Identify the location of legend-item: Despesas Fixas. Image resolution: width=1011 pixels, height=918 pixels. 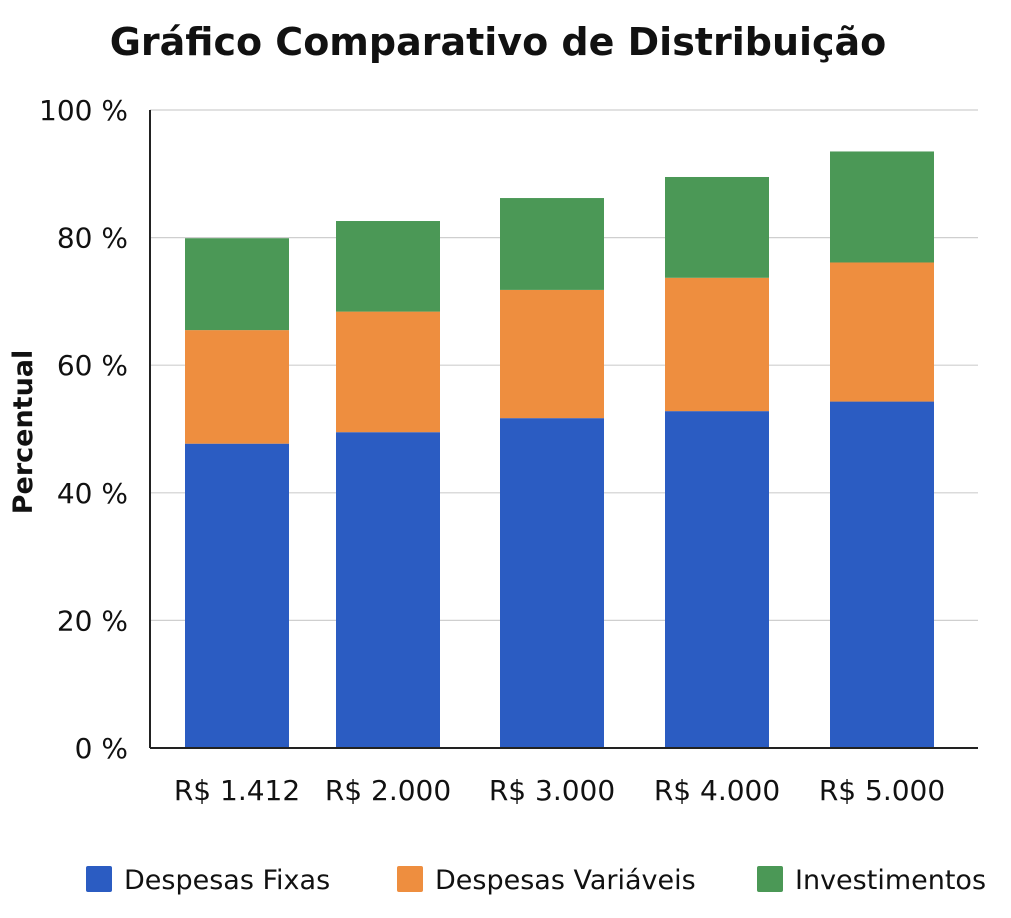
(208, 880).